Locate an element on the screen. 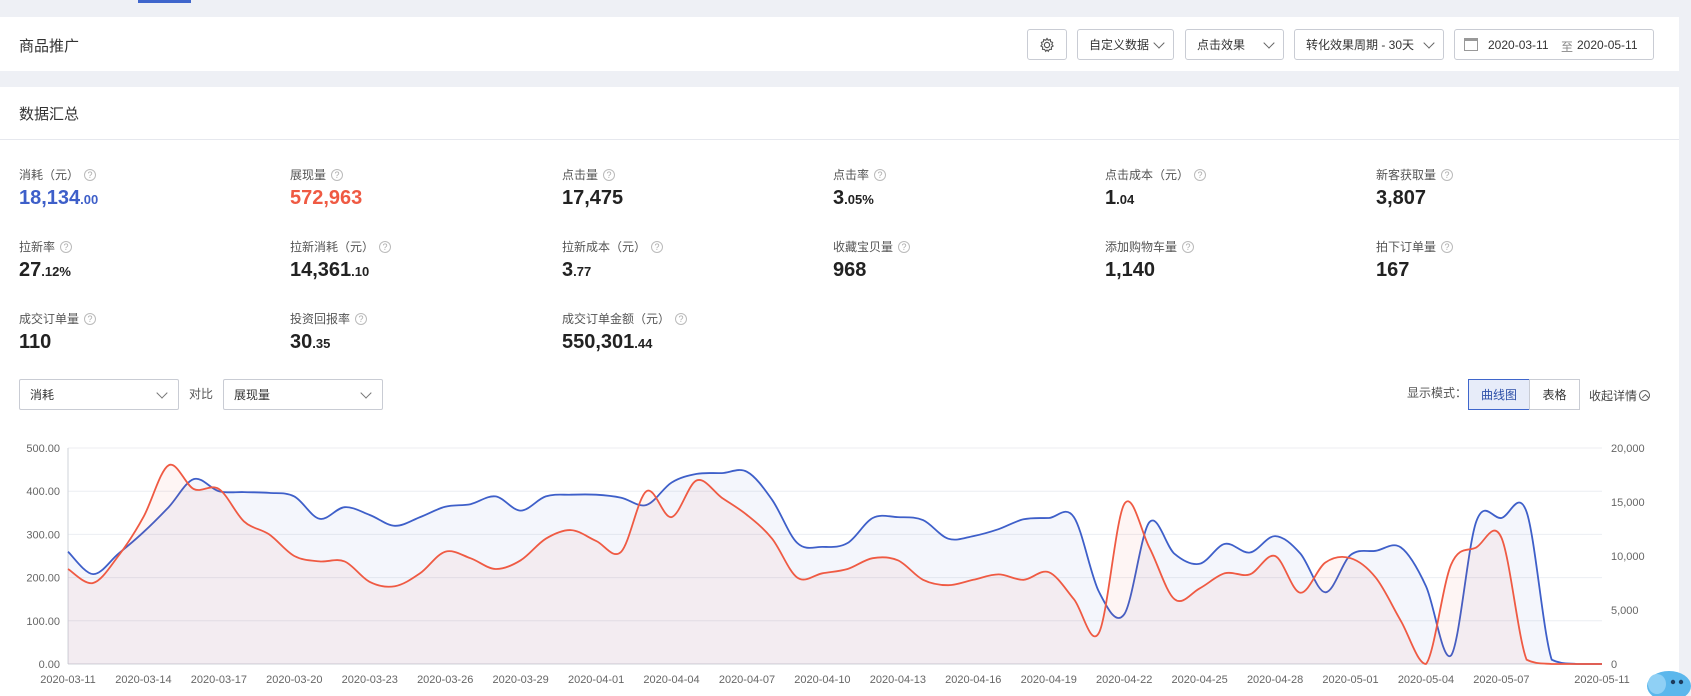  y-left-tick-label: 300.00 is located at coordinates (43, 535).